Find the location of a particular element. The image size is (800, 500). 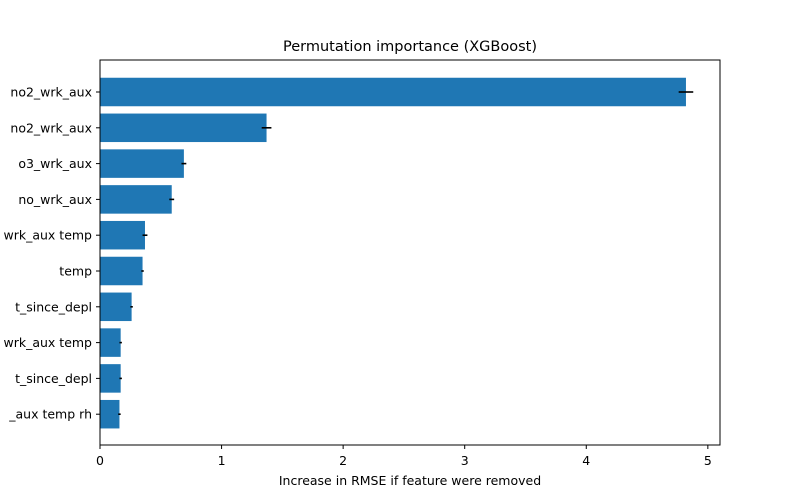

x-tick-label: 0 is located at coordinates (100, 460).